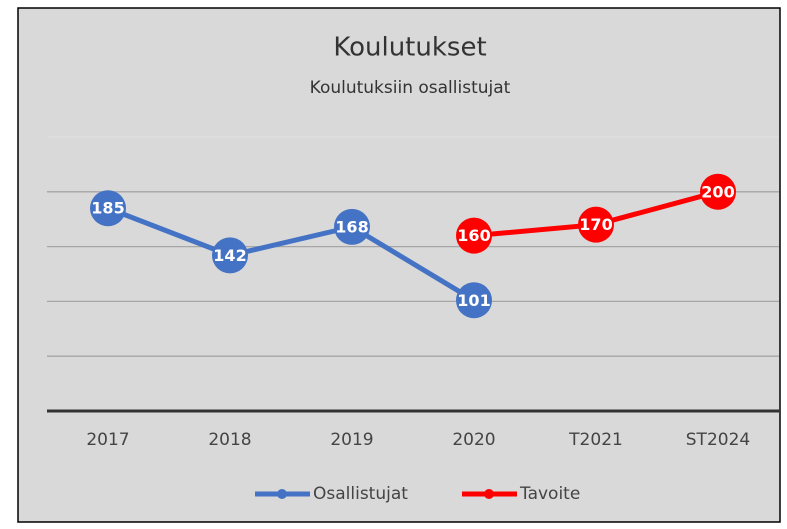 This screenshot has width=787, height=529. I want to click on chart-title: Koulutukset, so click(409, 48).